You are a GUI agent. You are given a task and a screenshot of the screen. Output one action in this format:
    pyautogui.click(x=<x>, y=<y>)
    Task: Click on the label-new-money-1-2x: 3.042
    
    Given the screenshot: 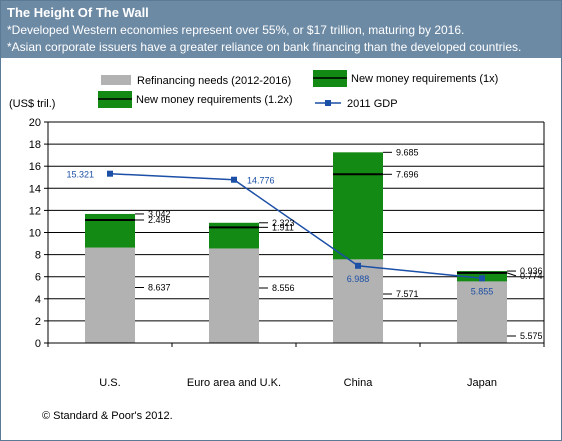 What is the action you would take?
    pyautogui.click(x=159, y=214)
    